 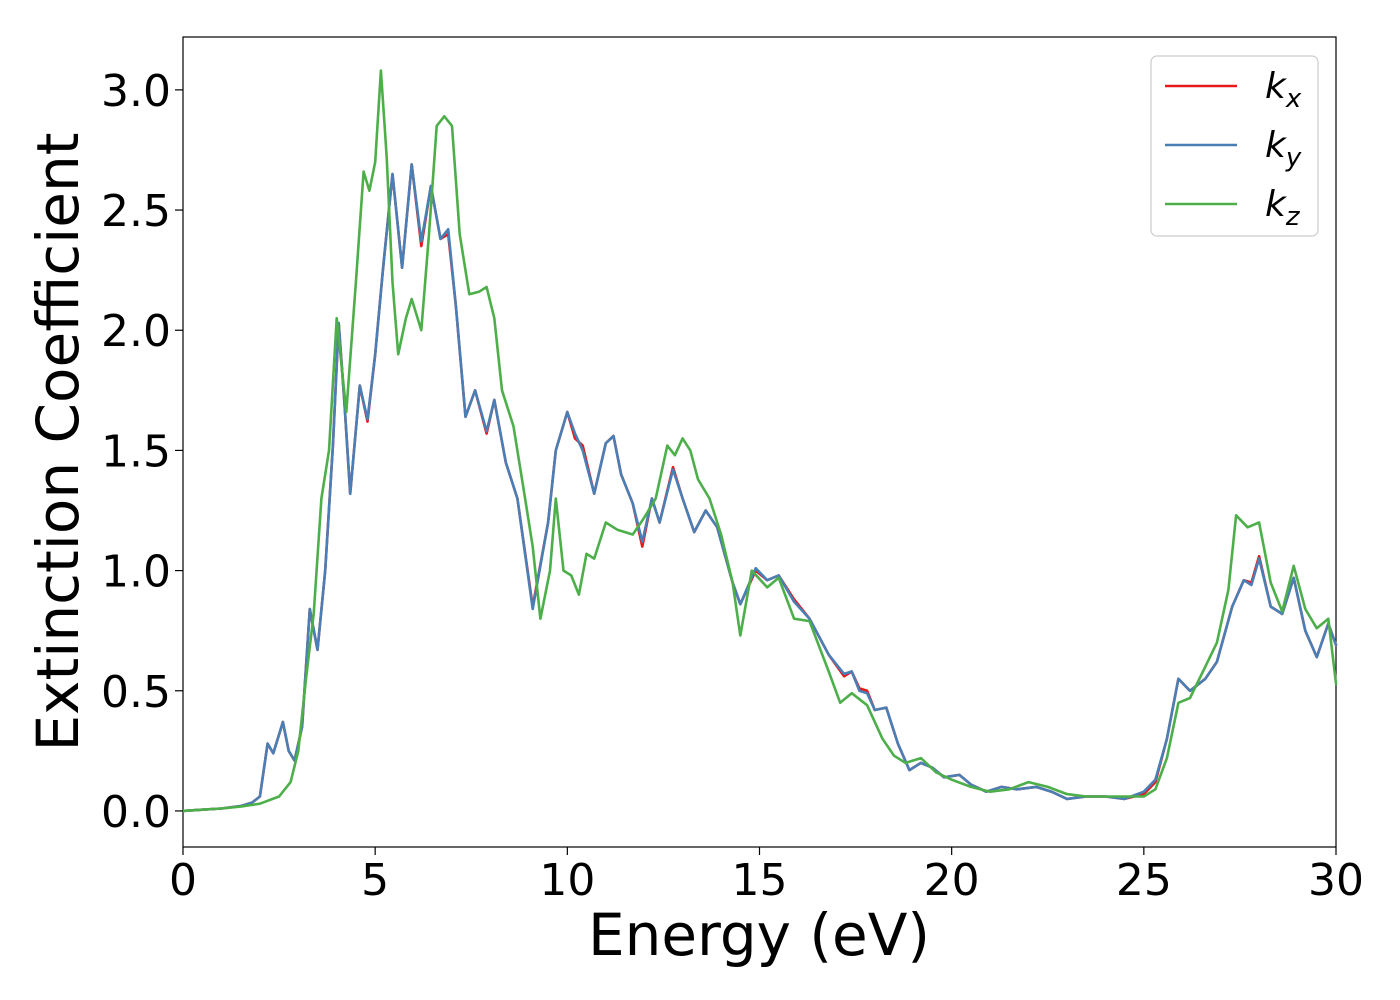 What do you see at coordinates (375, 880) in the screenshot?
I see `x-tick-label: 5` at bounding box center [375, 880].